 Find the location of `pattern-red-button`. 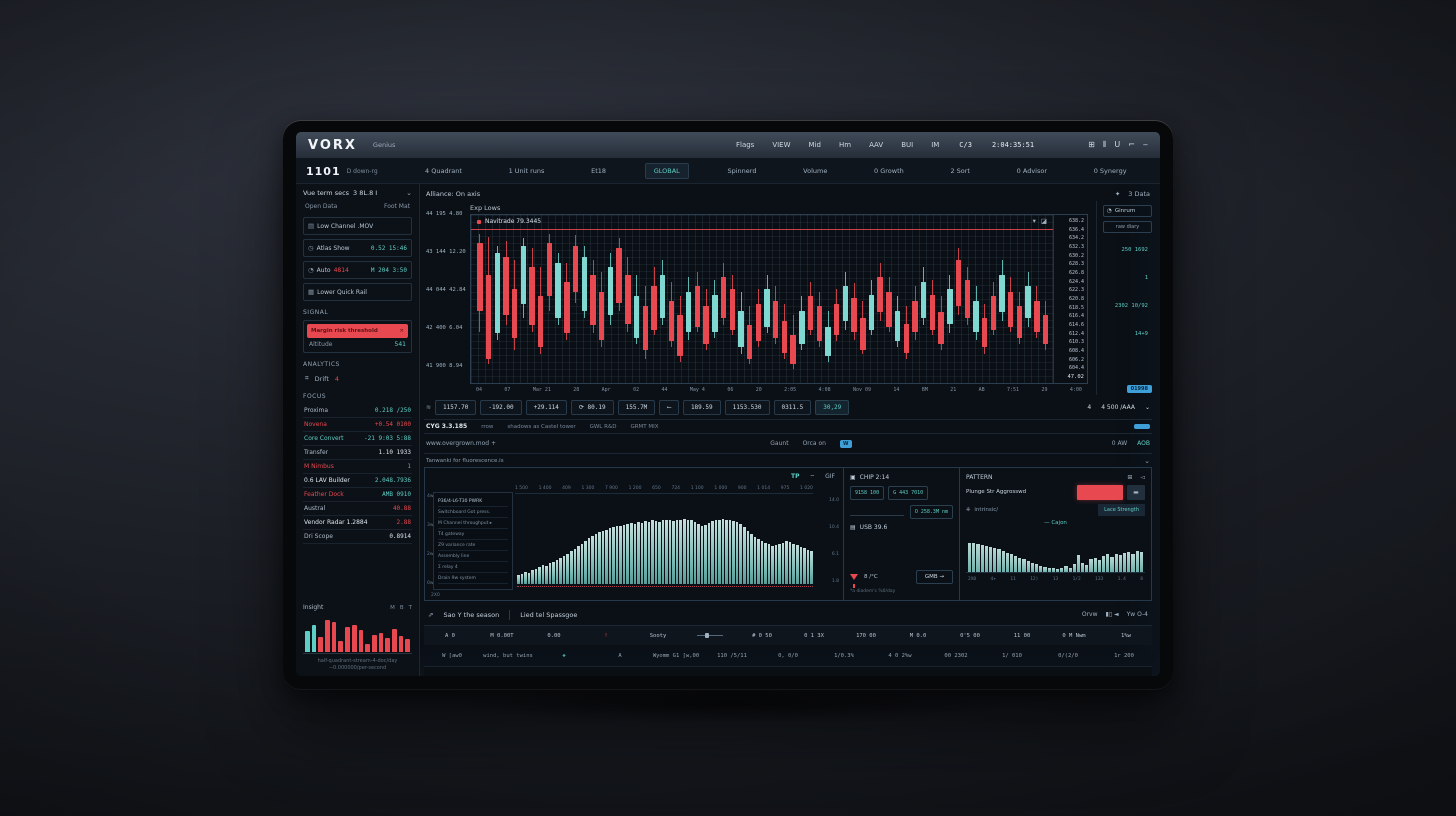

pattern-red-button is located at coordinates (1100, 492).